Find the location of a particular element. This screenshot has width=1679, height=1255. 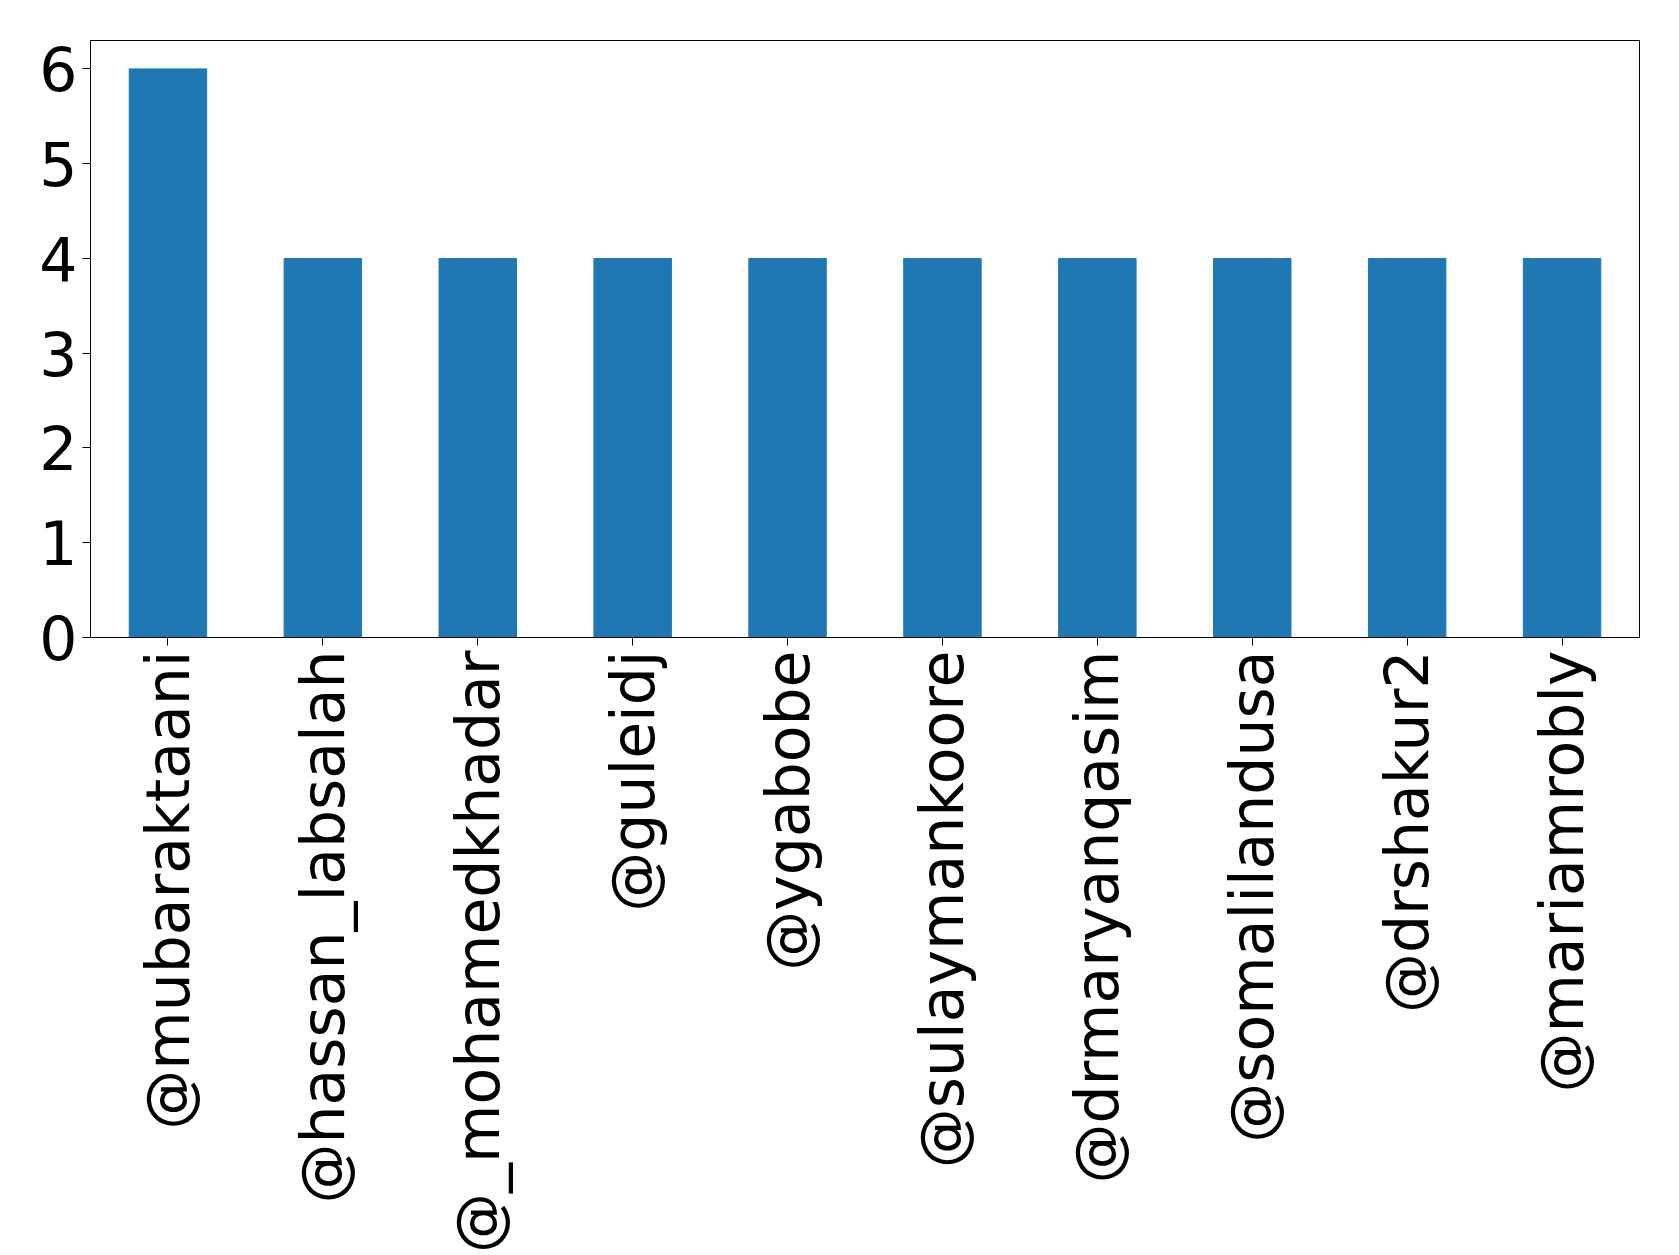

x-tick-label: @drmaryanqasim is located at coordinates (1097, 917).